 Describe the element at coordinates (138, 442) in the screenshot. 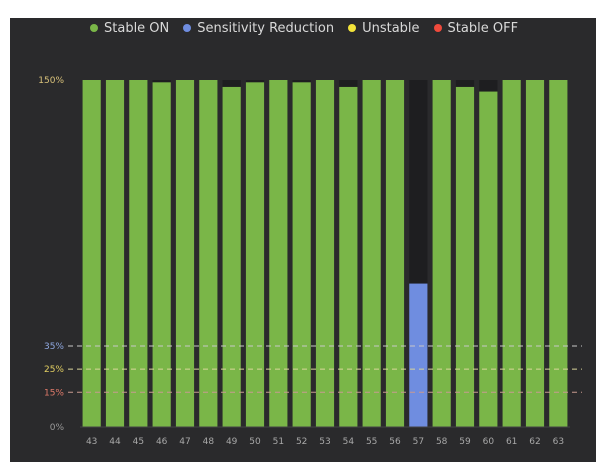

I see `x-tick-label: 45` at that location.